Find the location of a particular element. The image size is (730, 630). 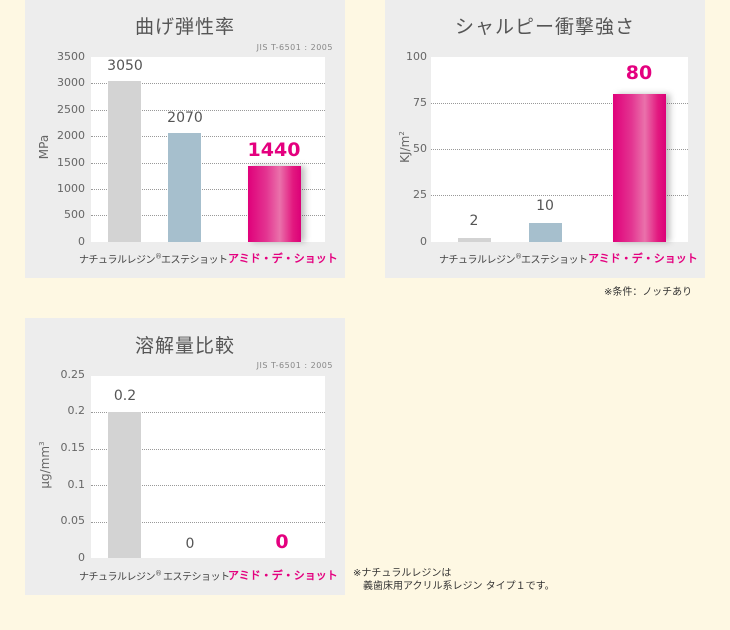

chart-title: シャルピー衝撃強さ is located at coordinates (544, 27).